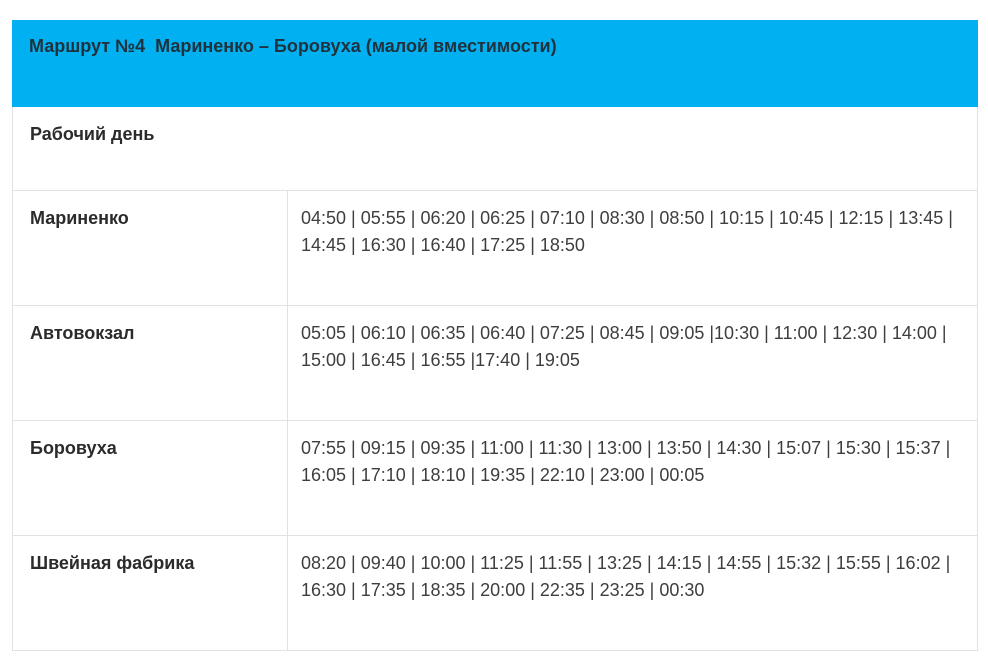 Image resolution: width=988 pixels, height=667 pixels. What do you see at coordinates (150, 478) in the screenshot?
I see `stop-name: Боровуха` at bounding box center [150, 478].